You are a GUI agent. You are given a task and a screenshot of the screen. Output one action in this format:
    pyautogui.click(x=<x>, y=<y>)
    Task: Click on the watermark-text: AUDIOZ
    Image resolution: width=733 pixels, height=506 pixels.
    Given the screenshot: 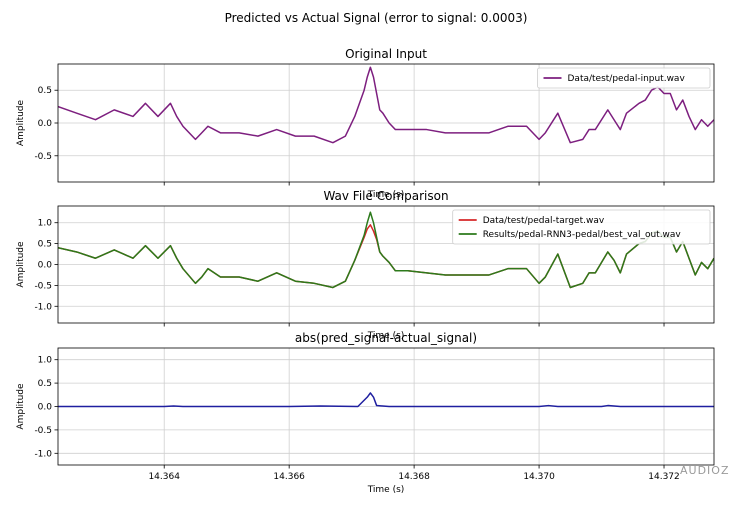 What is the action you would take?
    pyautogui.click(x=704, y=470)
    